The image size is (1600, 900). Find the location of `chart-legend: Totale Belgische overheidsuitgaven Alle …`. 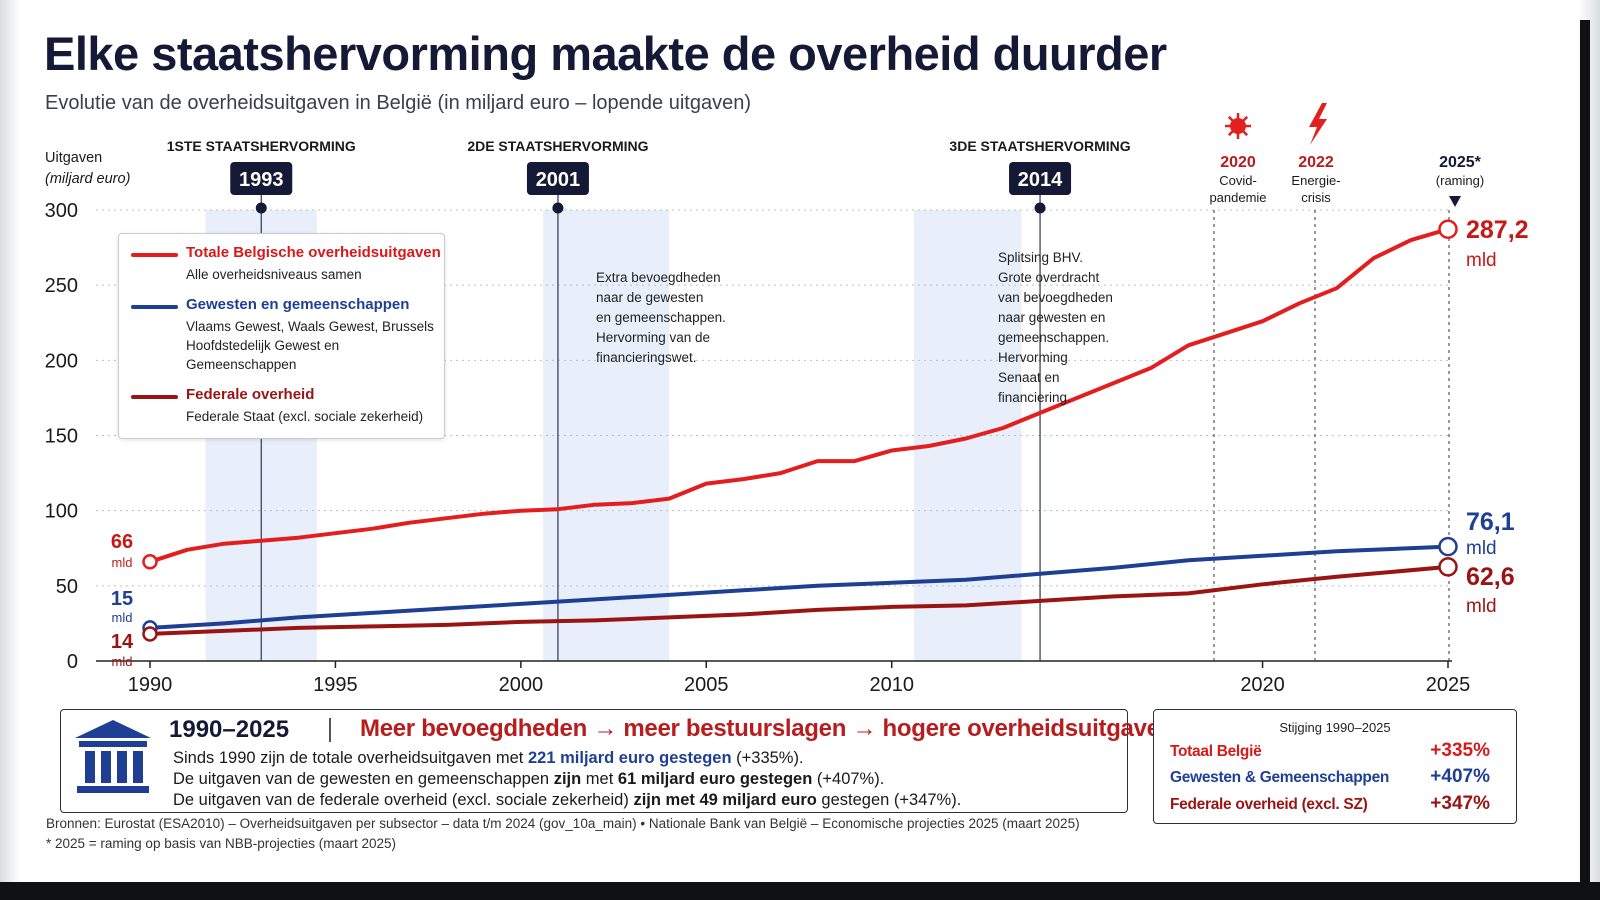

chart-legend: Totale Belgische overheidsuitgaven Alle … is located at coordinates (281, 336).